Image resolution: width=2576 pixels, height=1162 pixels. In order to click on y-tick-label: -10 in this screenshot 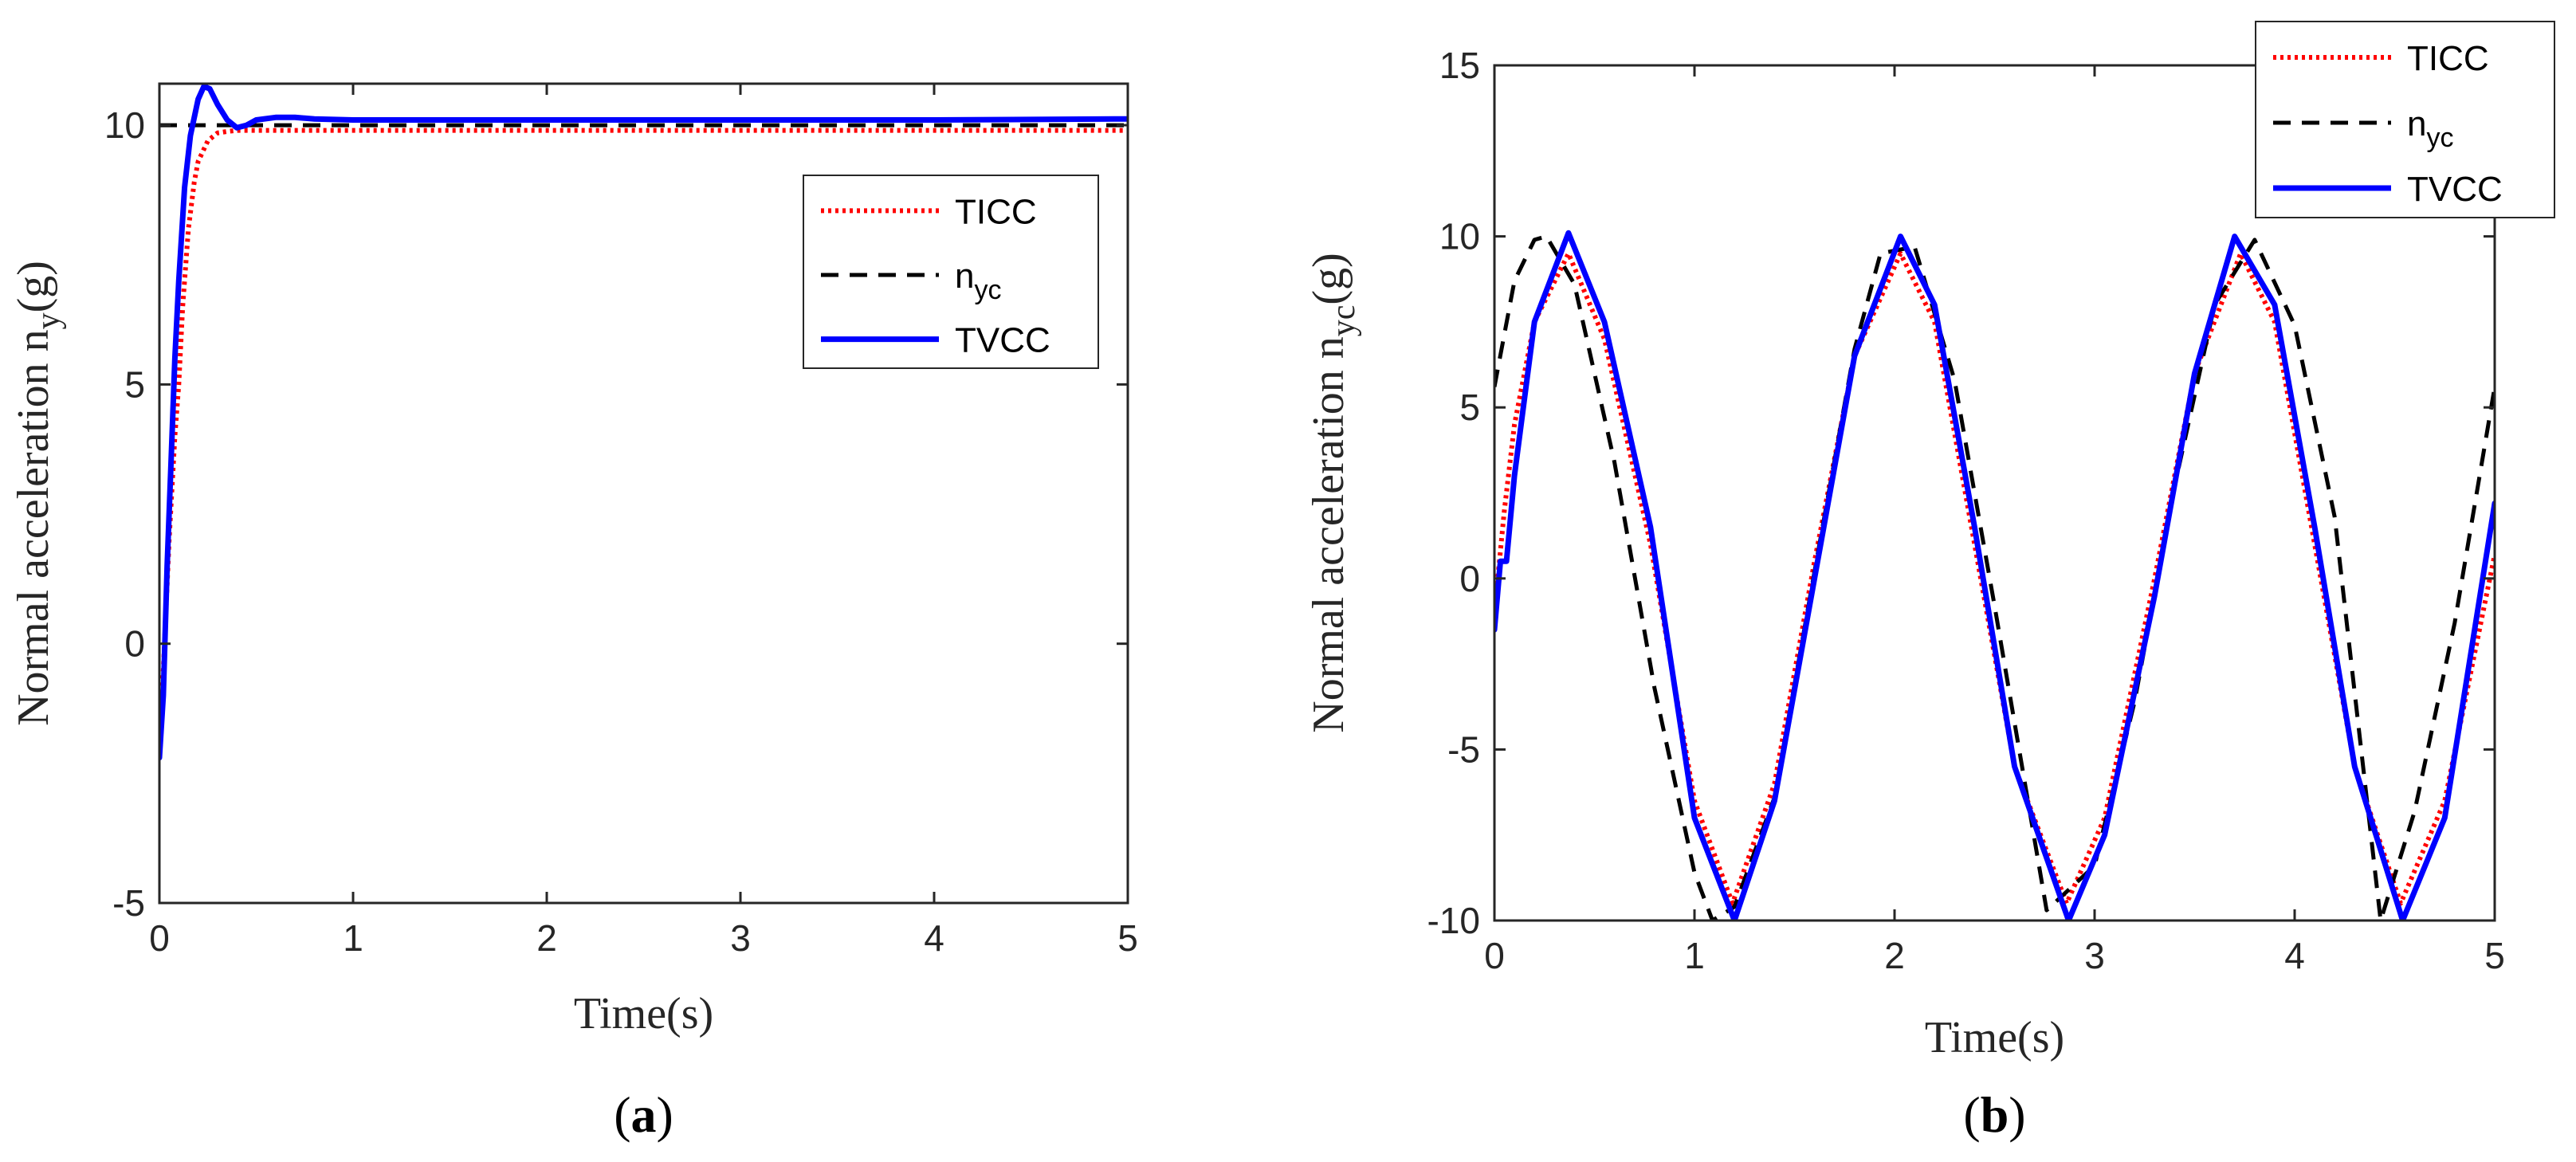, I will do `click(1453, 920)`.